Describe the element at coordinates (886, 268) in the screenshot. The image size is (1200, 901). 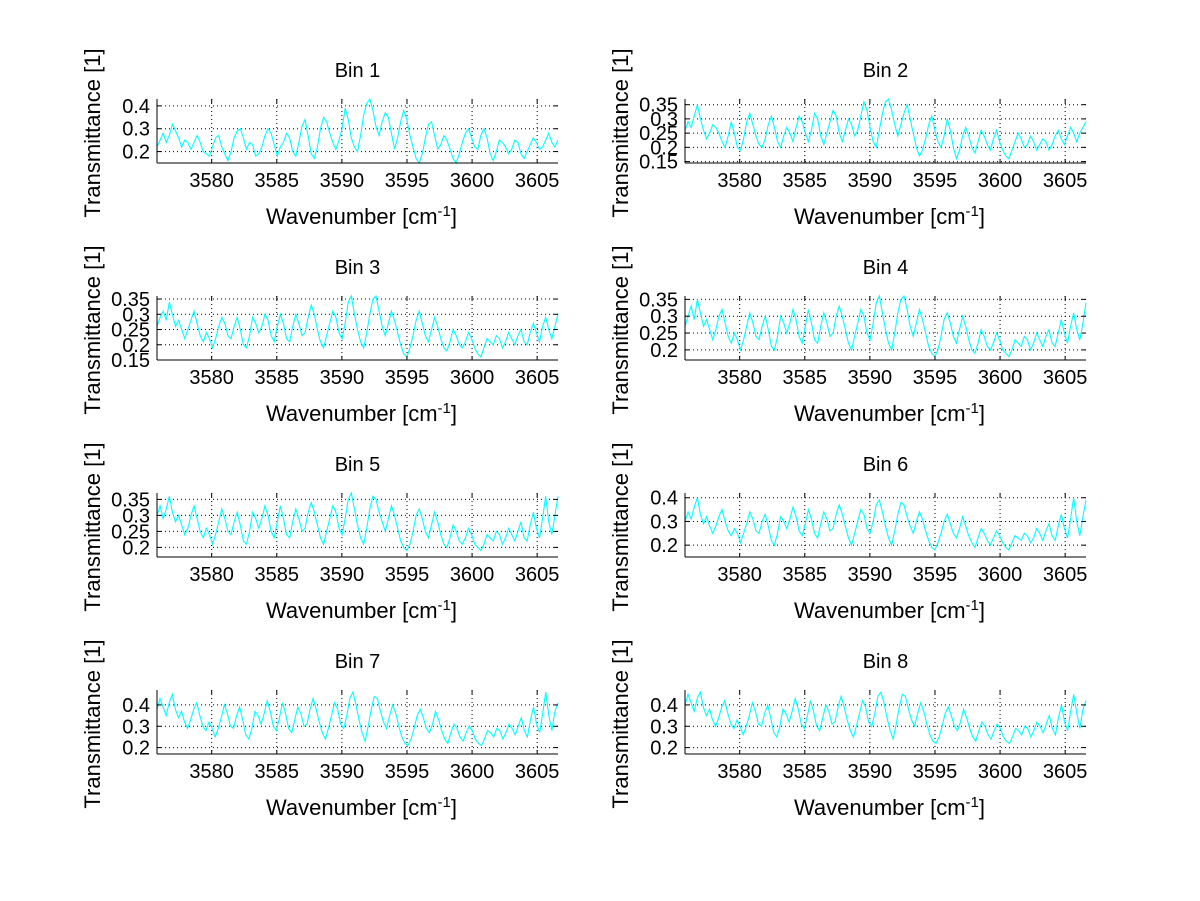
I see `subplot-title: Bin 4` at that location.